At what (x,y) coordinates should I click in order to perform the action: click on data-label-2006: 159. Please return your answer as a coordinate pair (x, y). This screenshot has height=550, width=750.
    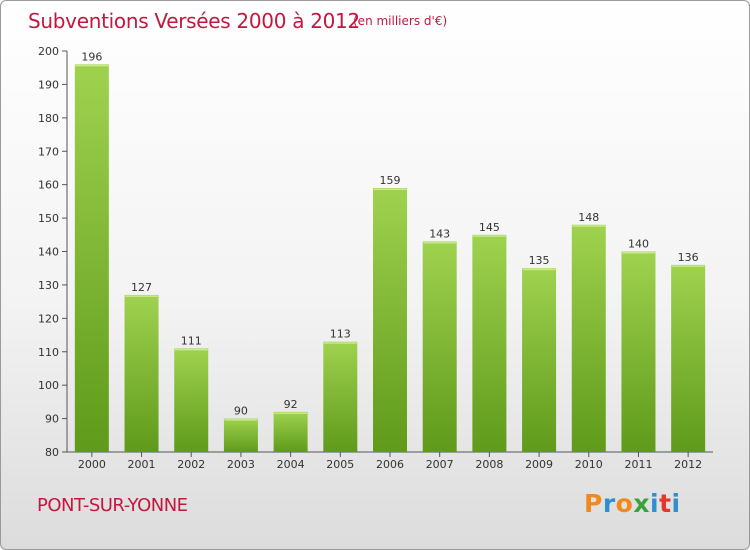
    Looking at the image, I should click on (390, 180).